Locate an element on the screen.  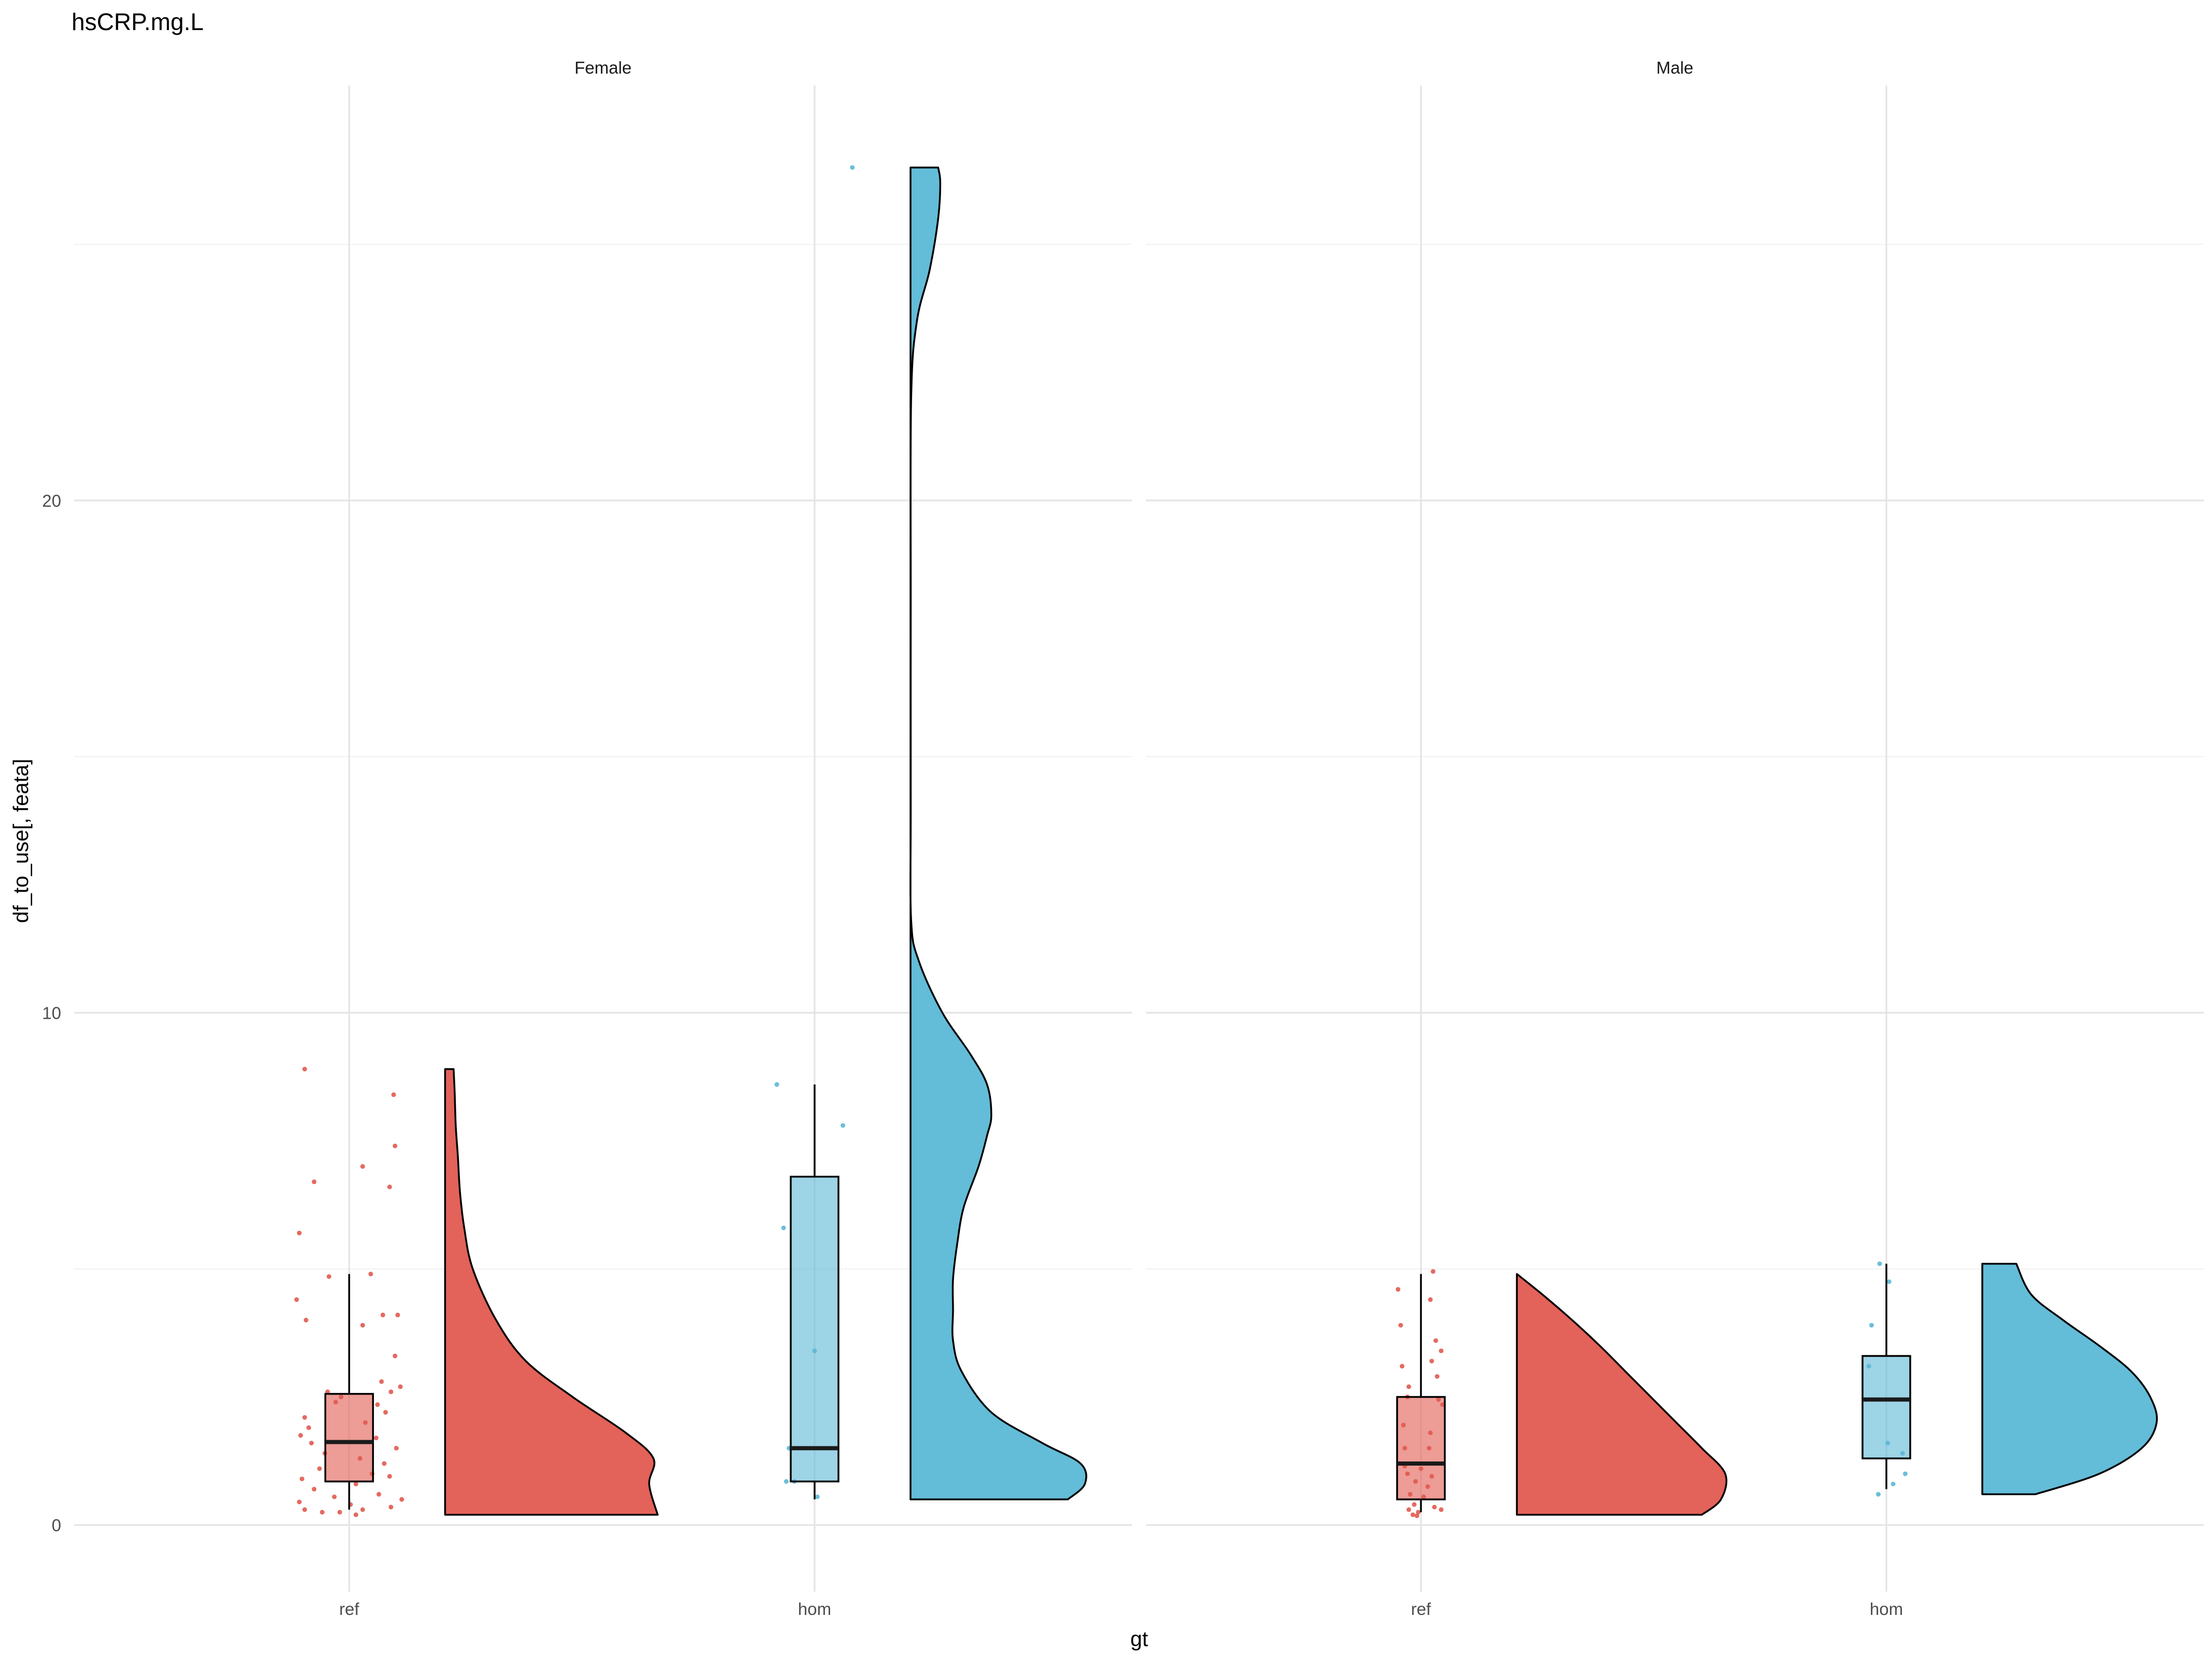
facet-strip-label: Male is located at coordinates (1674, 67).